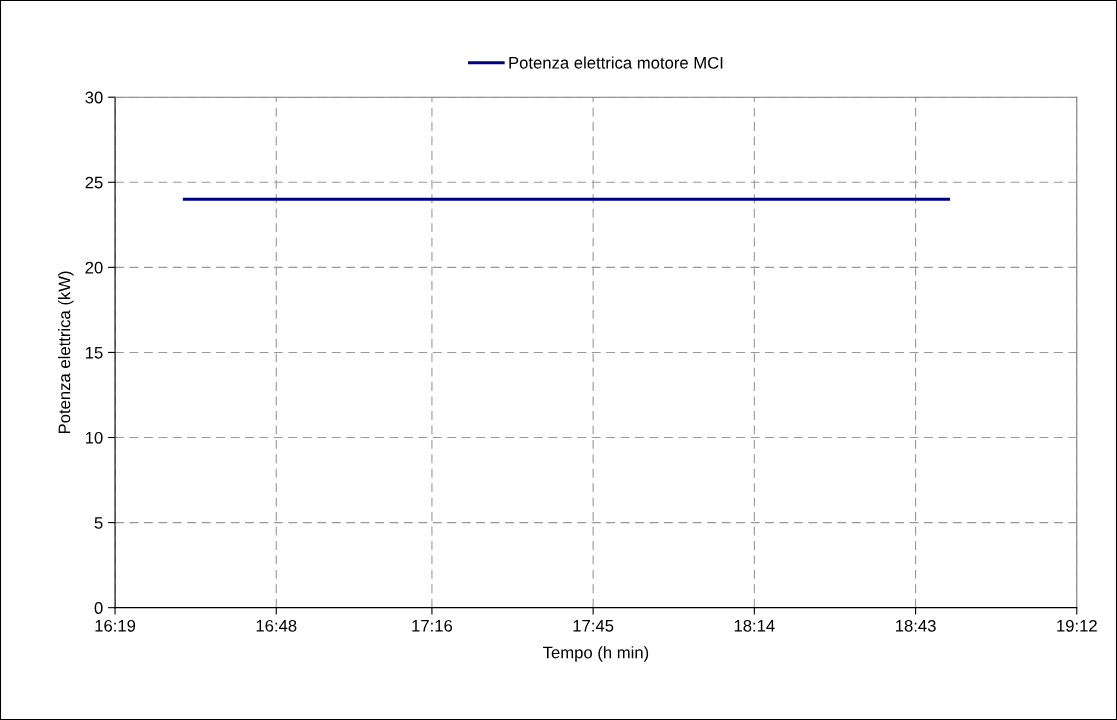 This screenshot has width=1117, height=720. What do you see at coordinates (276, 625) in the screenshot?
I see `x-tick-label: 16:48` at bounding box center [276, 625].